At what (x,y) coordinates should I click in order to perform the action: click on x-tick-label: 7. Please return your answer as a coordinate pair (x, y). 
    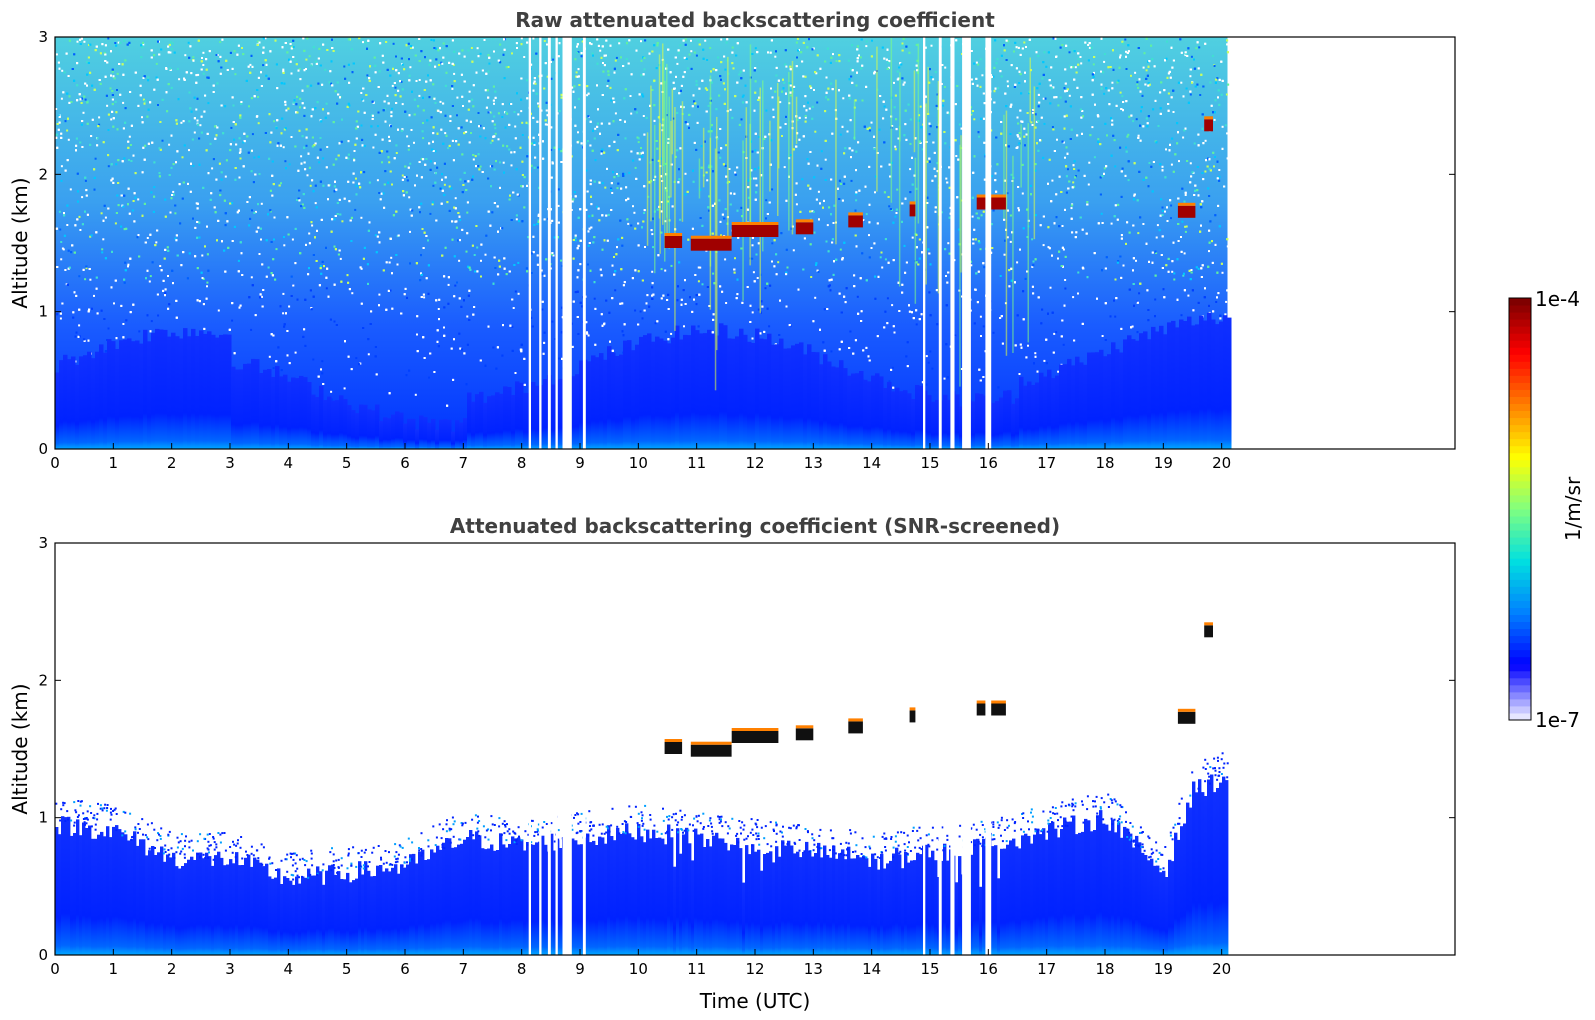
    Looking at the image, I should click on (464, 969).